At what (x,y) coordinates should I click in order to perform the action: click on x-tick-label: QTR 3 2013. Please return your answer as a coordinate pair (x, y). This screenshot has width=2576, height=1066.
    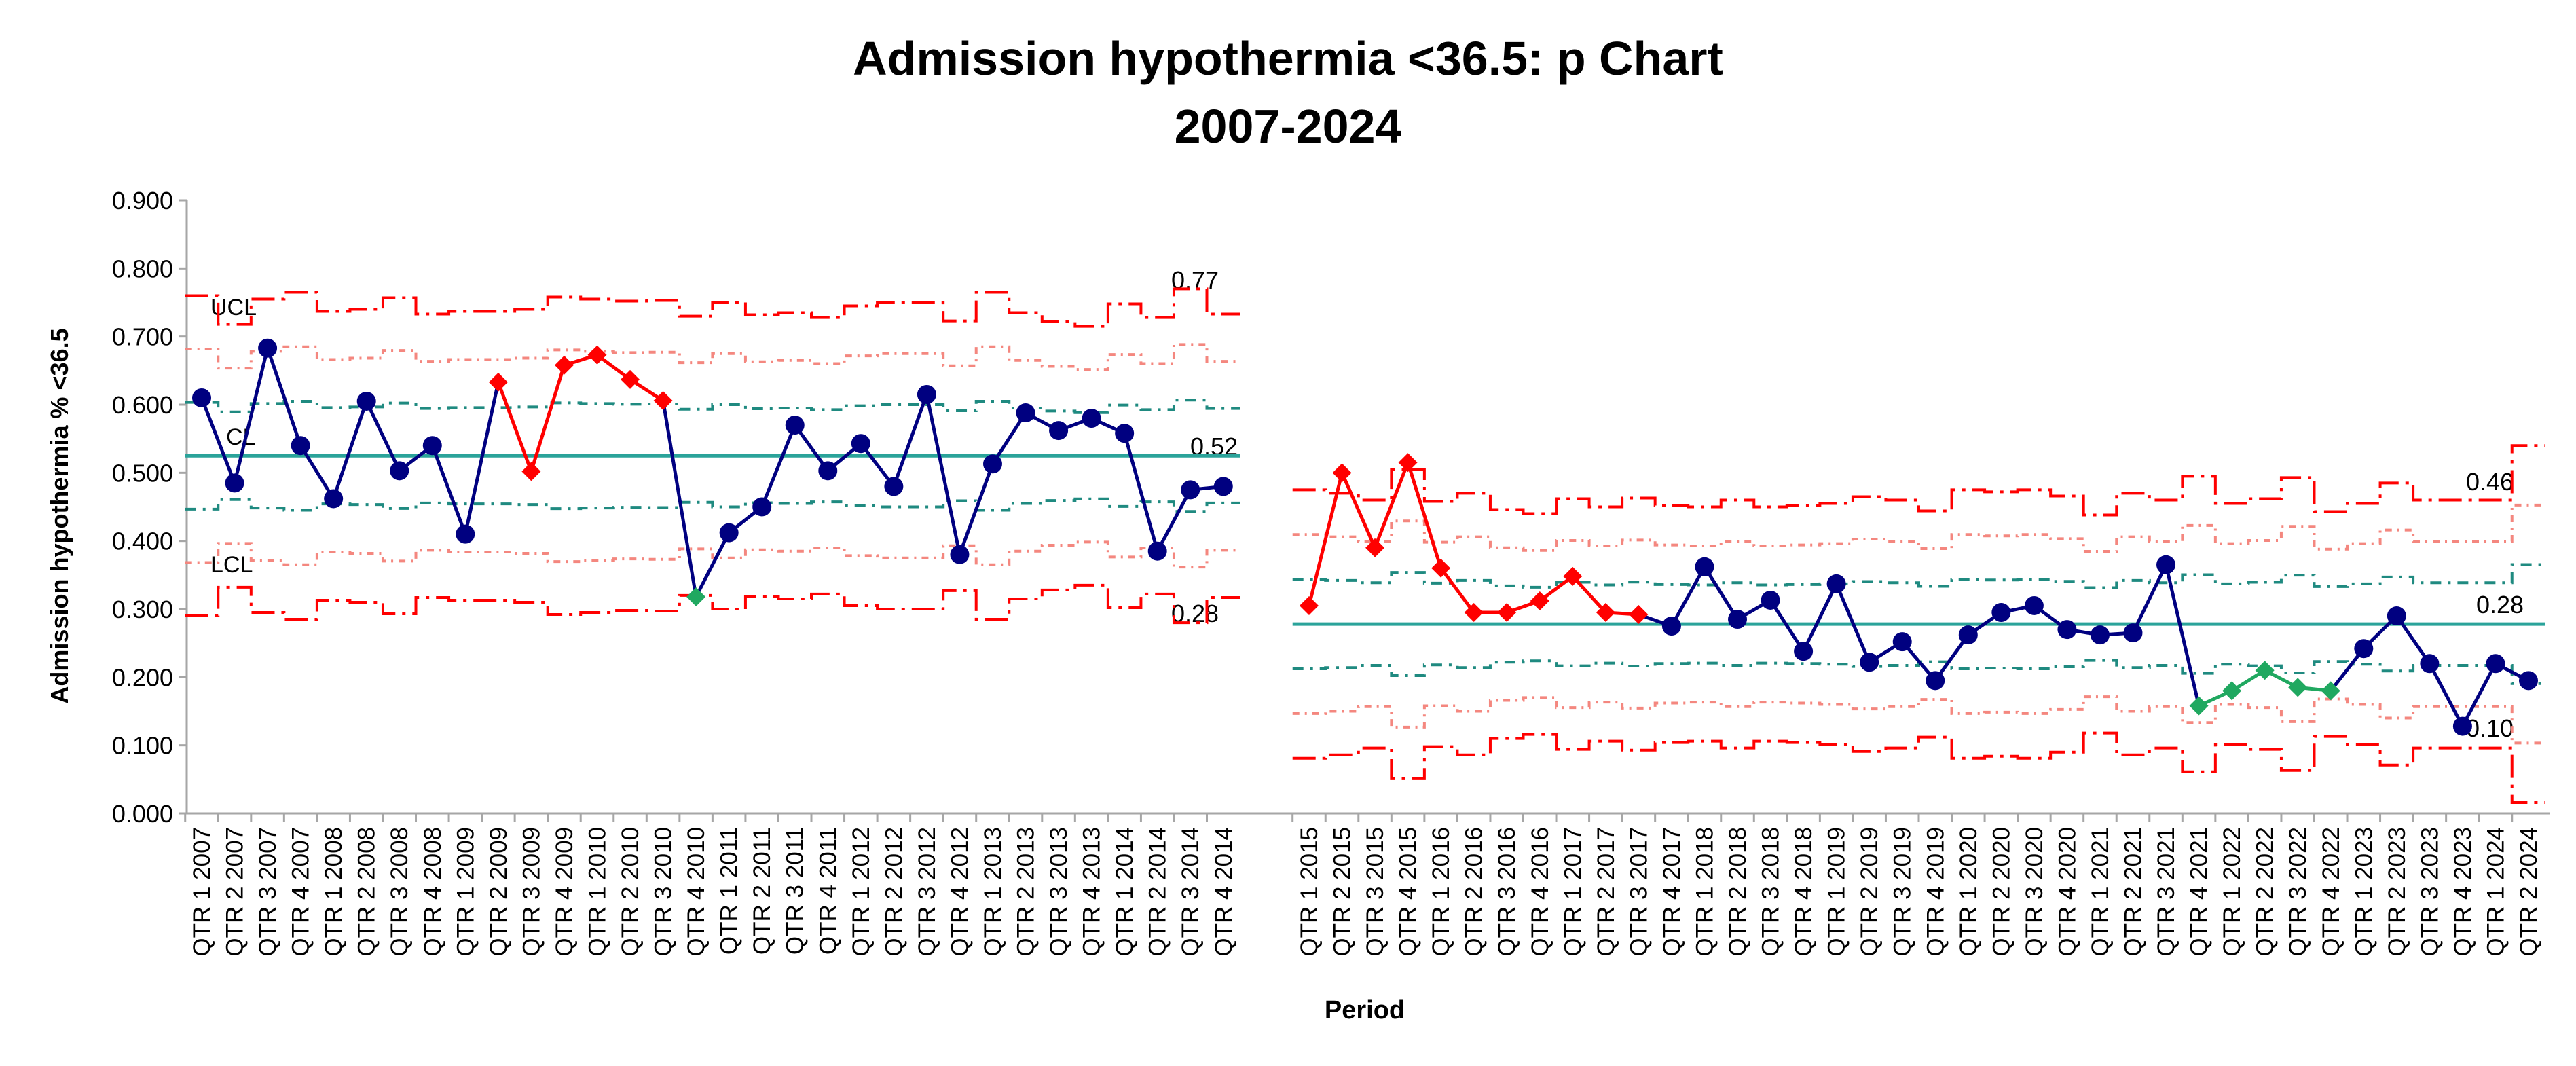
    Looking at the image, I should click on (1059, 892).